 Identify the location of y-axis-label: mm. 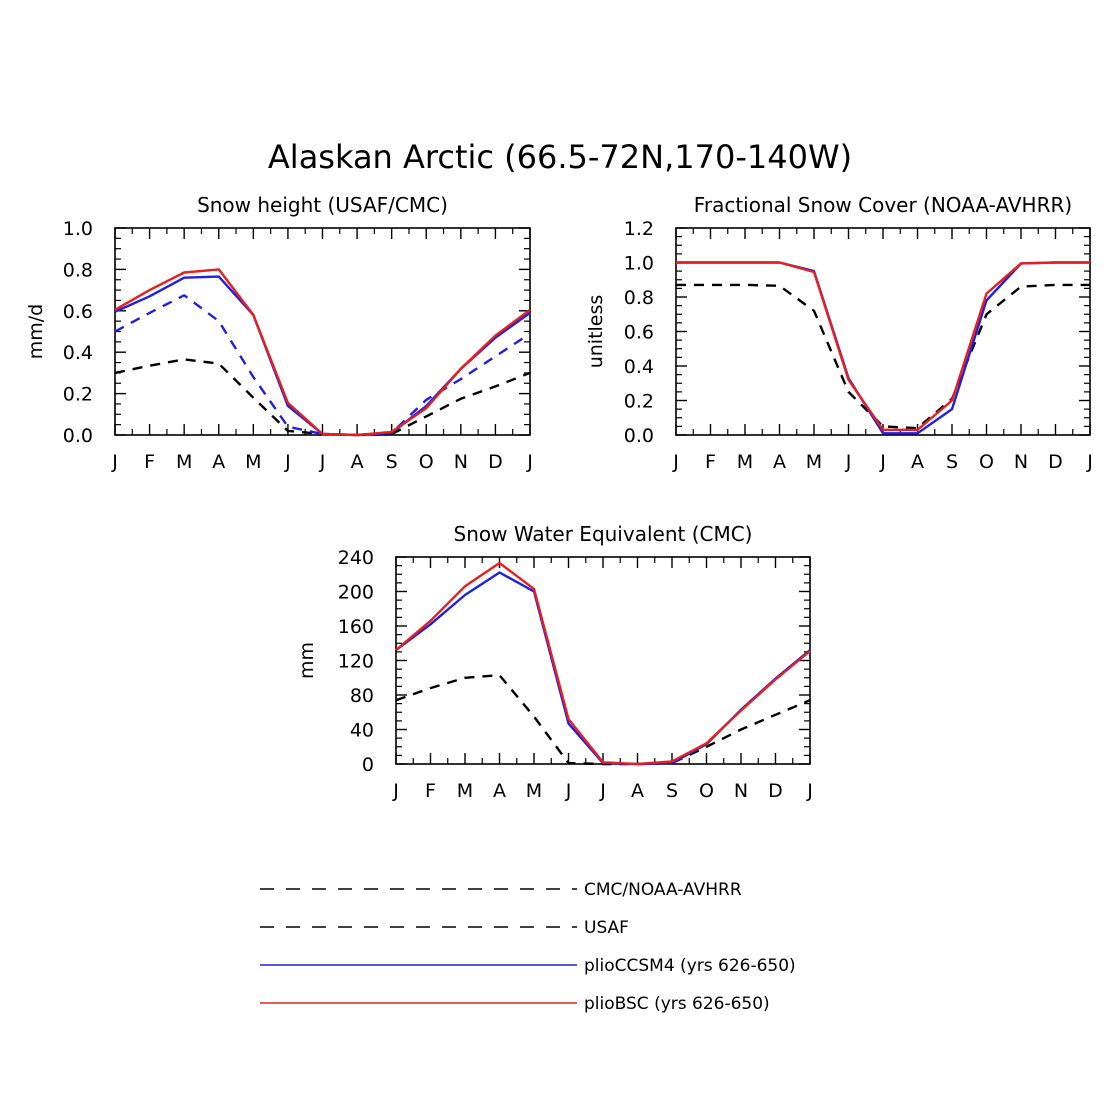
(307, 660).